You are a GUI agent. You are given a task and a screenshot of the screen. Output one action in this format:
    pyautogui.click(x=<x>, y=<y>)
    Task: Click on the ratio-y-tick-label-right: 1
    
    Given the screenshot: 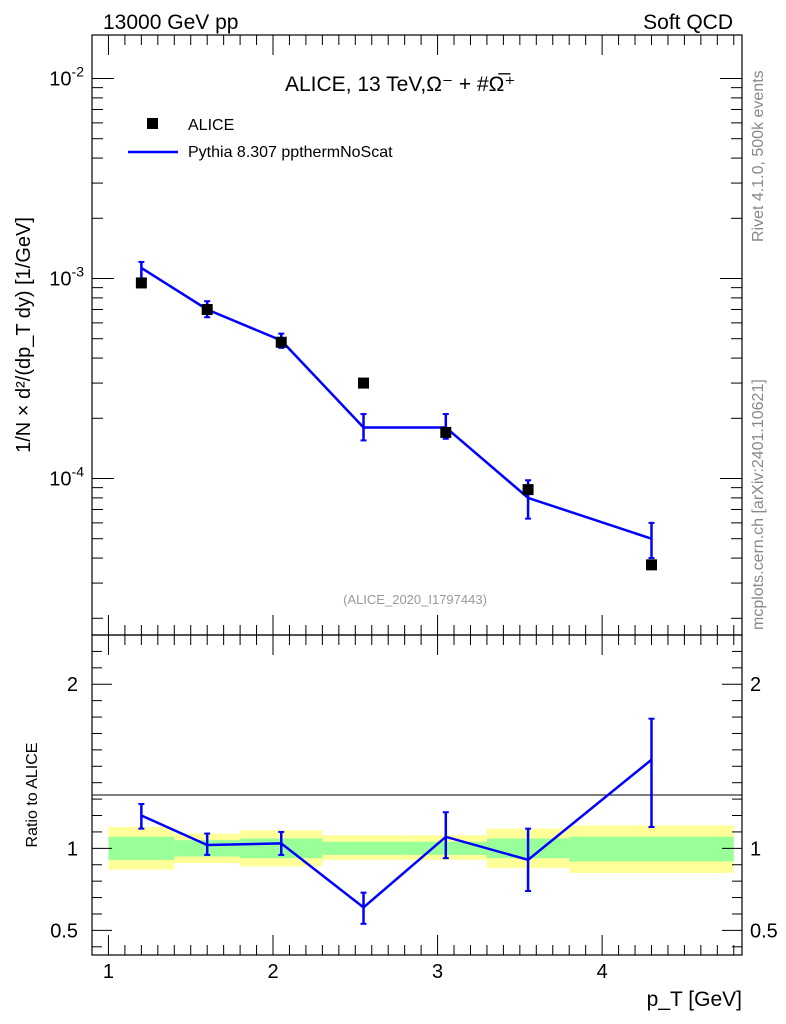 What is the action you would take?
    pyautogui.click(x=755, y=849)
    